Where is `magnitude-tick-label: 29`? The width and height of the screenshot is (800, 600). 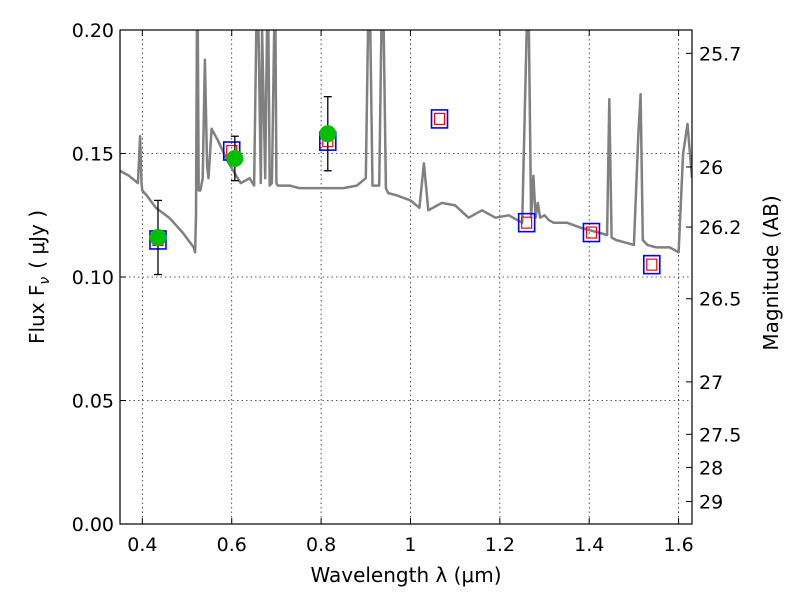
magnitude-tick-label: 29 is located at coordinates (711, 502).